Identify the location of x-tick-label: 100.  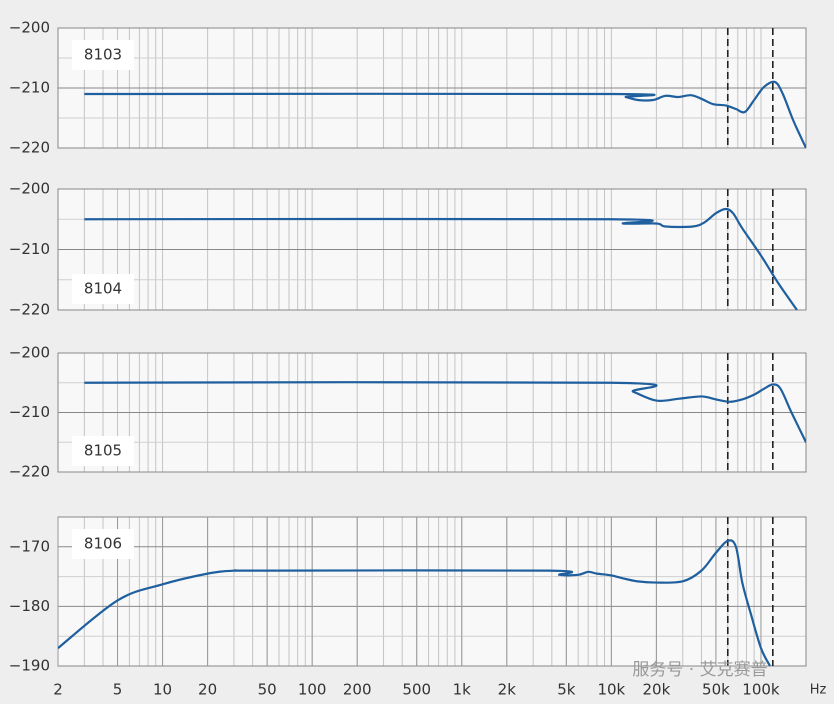
(312, 690).